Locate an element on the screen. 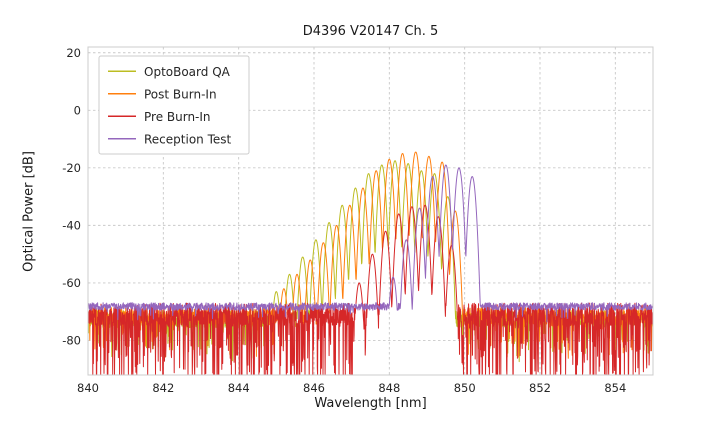 This screenshot has width=720, height=432. x-tick-label: 848 is located at coordinates (389, 388).